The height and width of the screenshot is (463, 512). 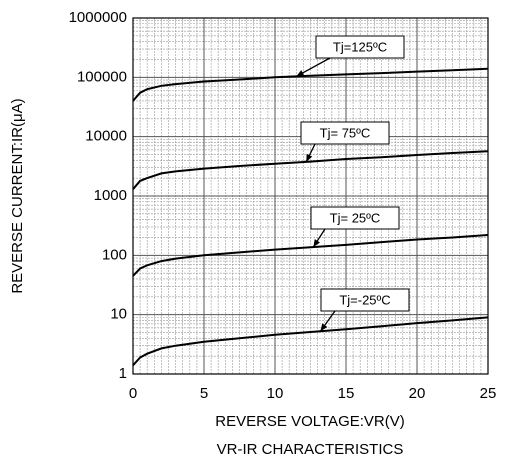 What do you see at coordinates (123, 373) in the screenshot?
I see `y-tick-label: 1` at bounding box center [123, 373].